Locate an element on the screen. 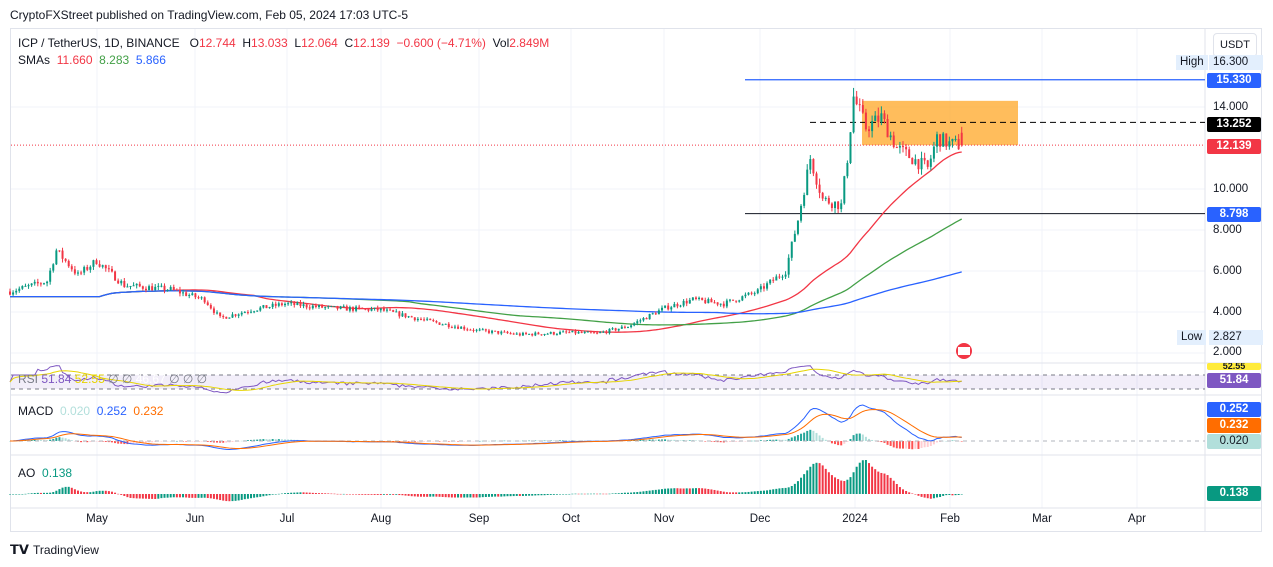 The width and height of the screenshot is (1273, 567). price-tick: 10.000 is located at coordinates (1231, 189).